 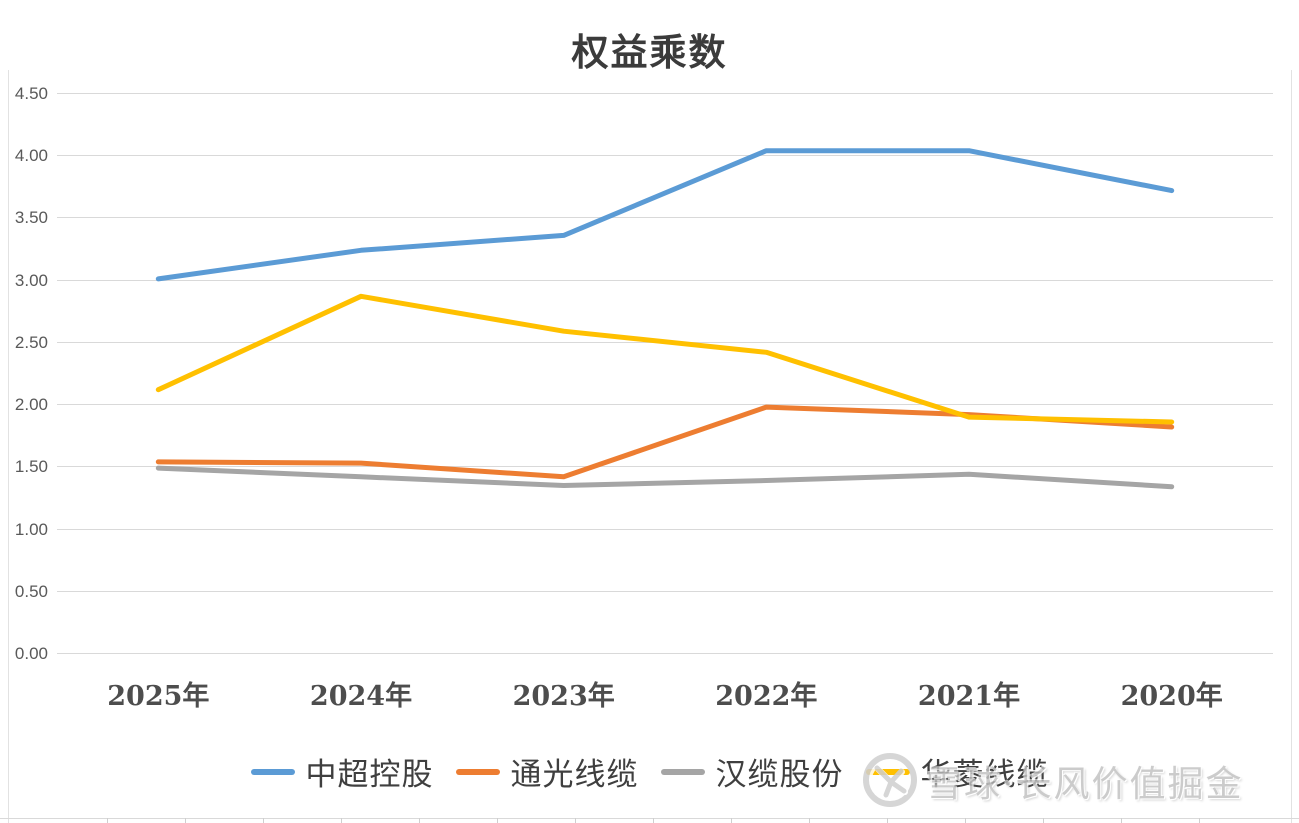 I want to click on chart-right-border, so click(x=1291, y=446).